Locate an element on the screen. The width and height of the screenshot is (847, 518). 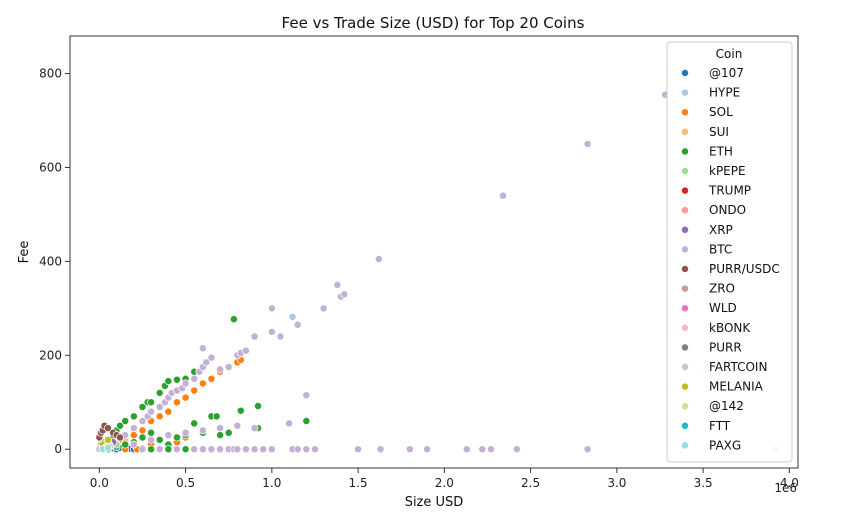
legend-entry-label: FTT is located at coordinates (720, 426).